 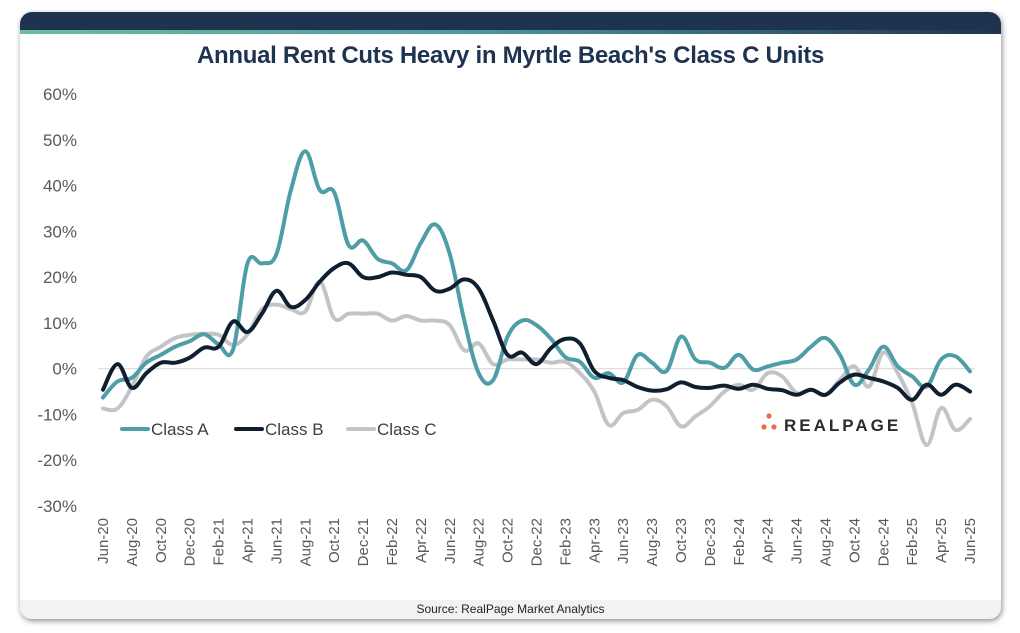 I want to click on x-tick-label: Jun-21, so click(x=276, y=541).